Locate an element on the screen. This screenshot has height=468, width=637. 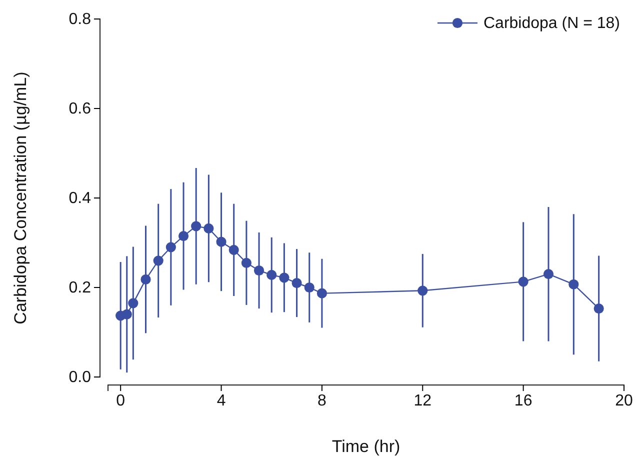
x-tick-label: 20 is located at coordinates (624, 401).